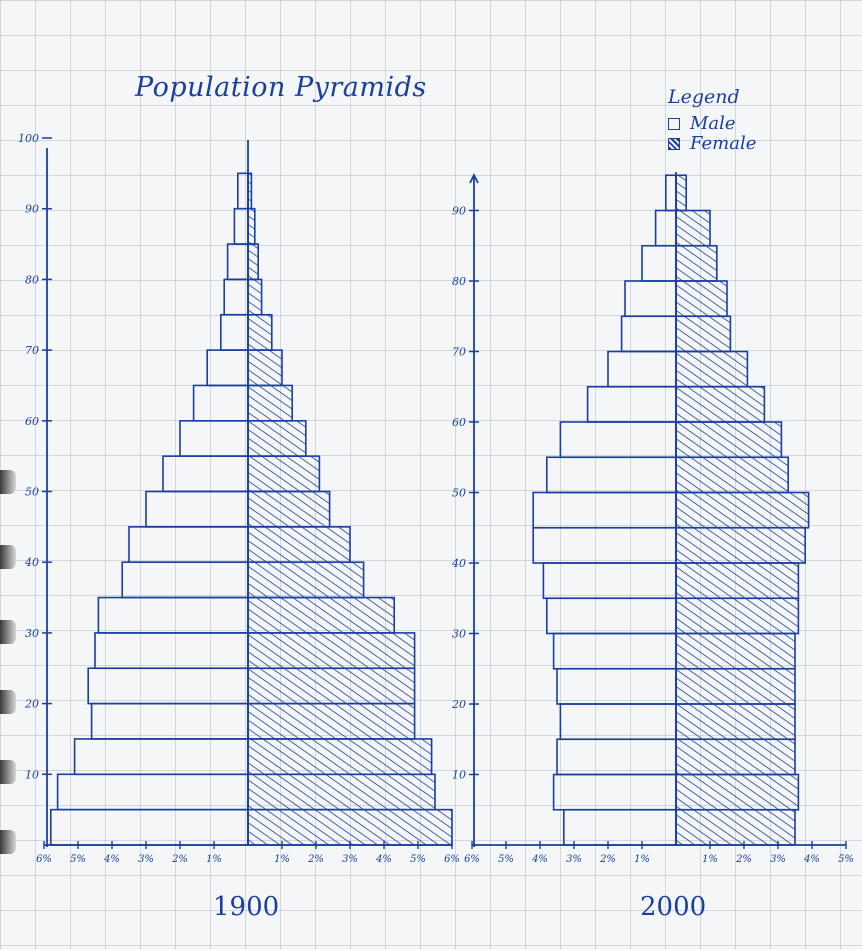 The height and width of the screenshot is (950, 862). I want to click on chart-title: Population Pyramids, so click(281, 87).